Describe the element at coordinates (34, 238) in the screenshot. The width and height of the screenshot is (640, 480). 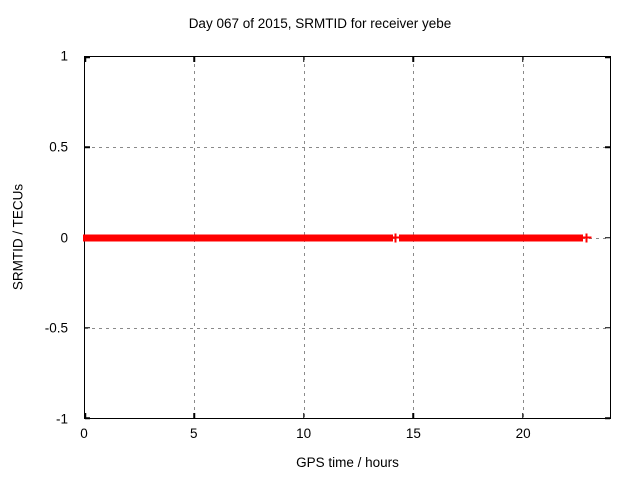
I see `y-tick-labels: 1 0.5 0 -0.5 -1` at that location.